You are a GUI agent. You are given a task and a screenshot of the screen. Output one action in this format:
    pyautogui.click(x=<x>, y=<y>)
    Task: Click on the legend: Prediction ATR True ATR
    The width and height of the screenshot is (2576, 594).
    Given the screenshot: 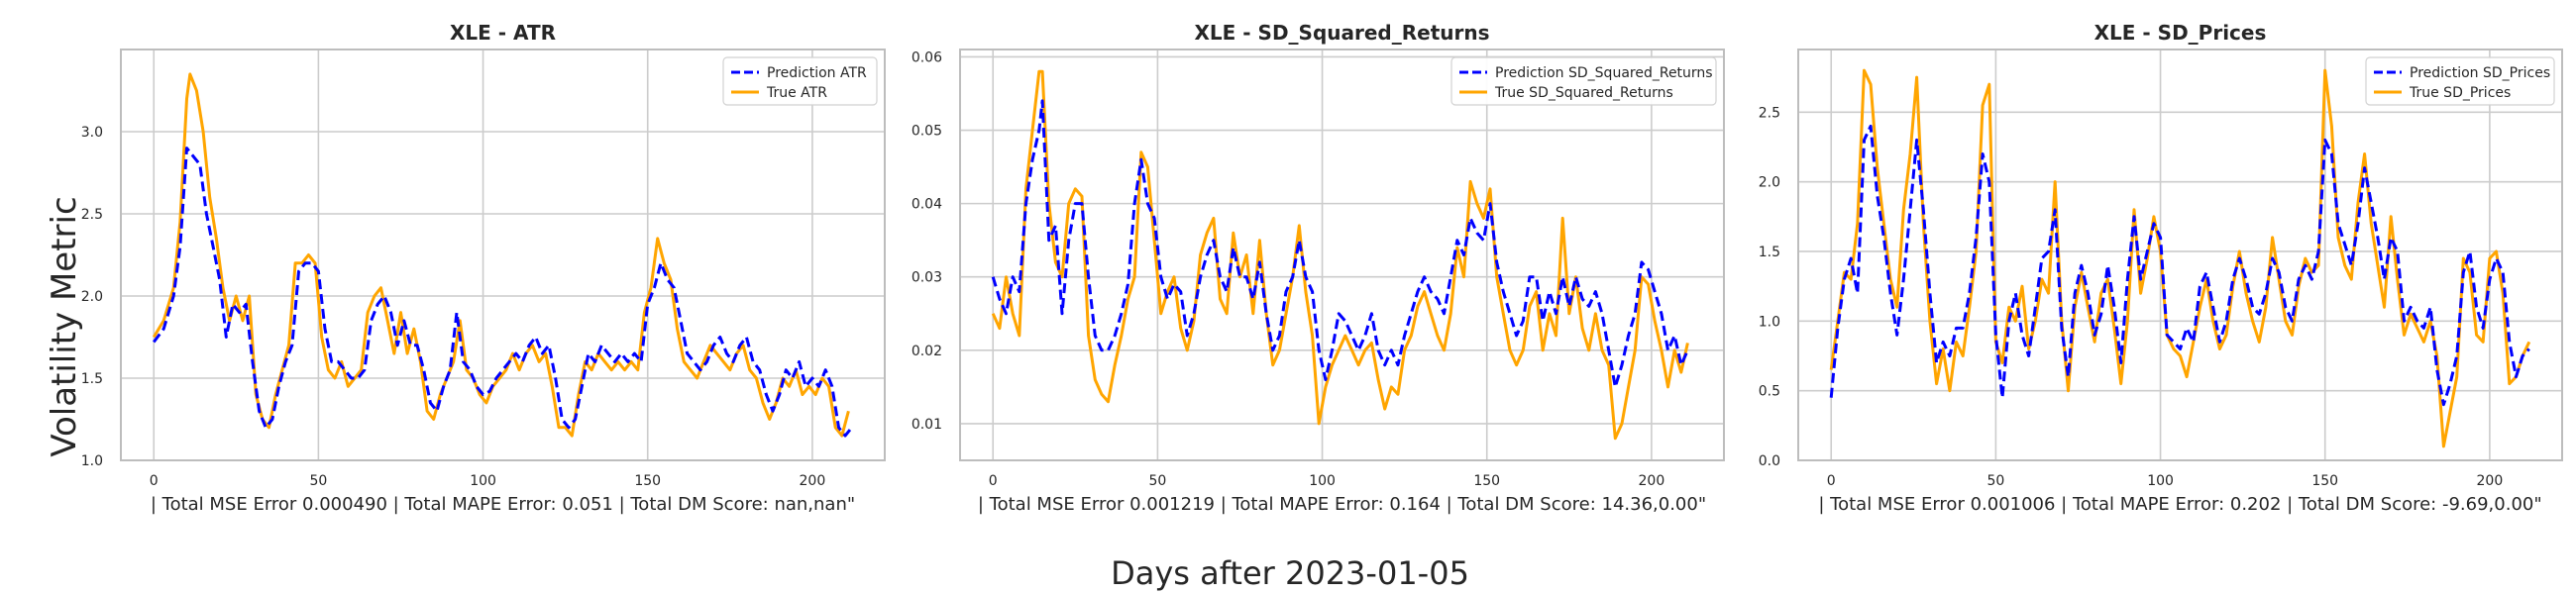 What is the action you would take?
    pyautogui.click(x=800, y=81)
    